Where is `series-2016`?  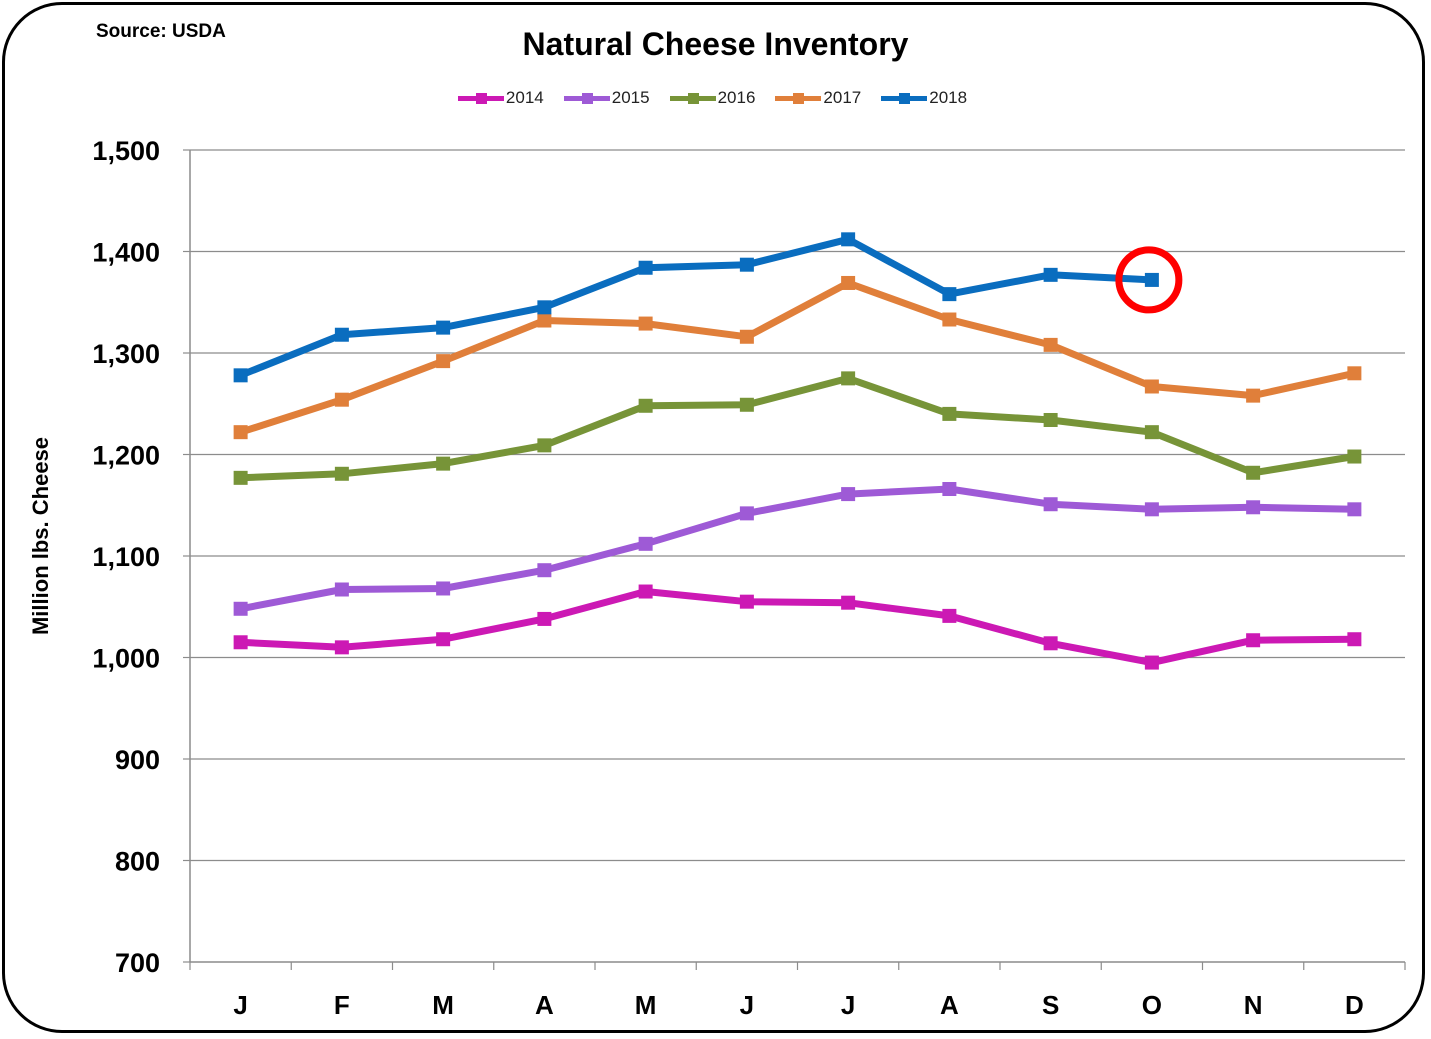 series-2016 is located at coordinates (797, 428).